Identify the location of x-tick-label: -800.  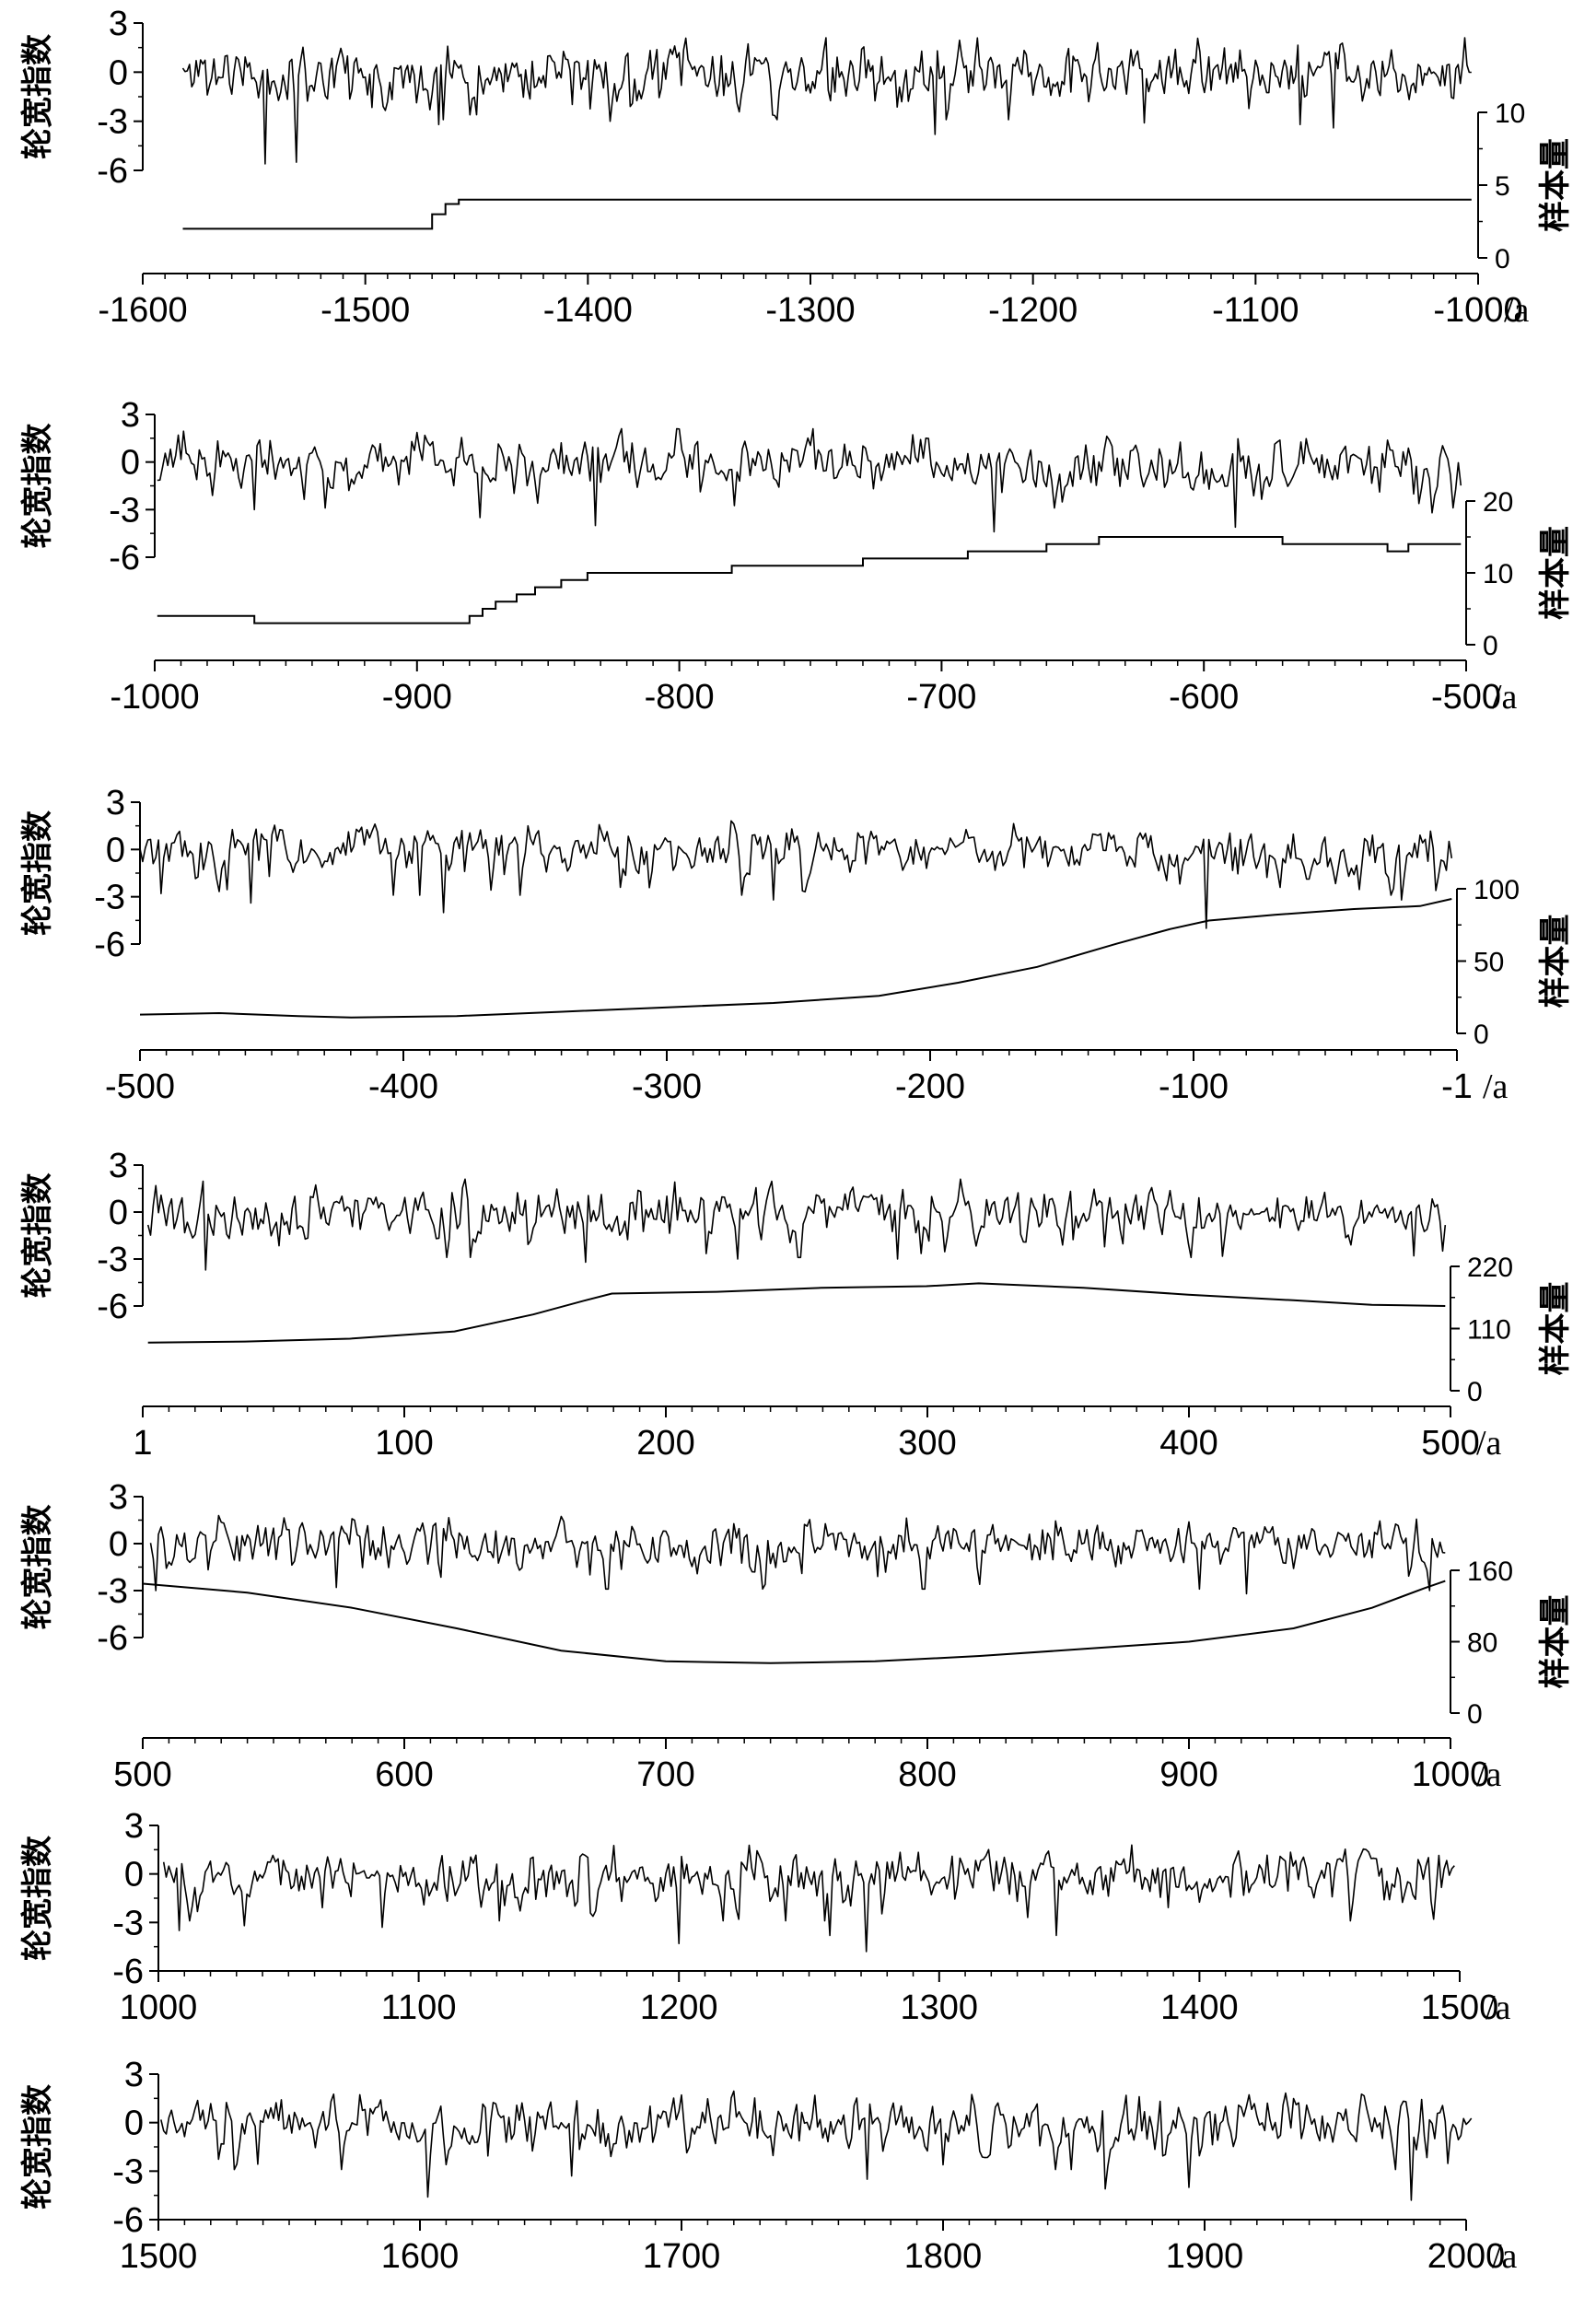
(680, 697).